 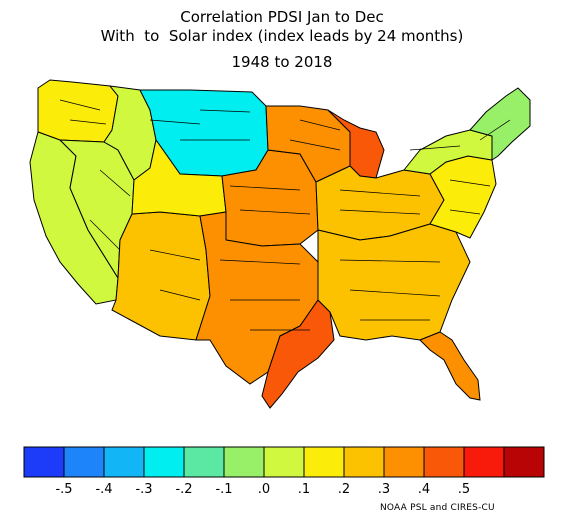 I want to click on title-line-1: Correlation PDSI Jan to Dec, so click(x=282, y=17).